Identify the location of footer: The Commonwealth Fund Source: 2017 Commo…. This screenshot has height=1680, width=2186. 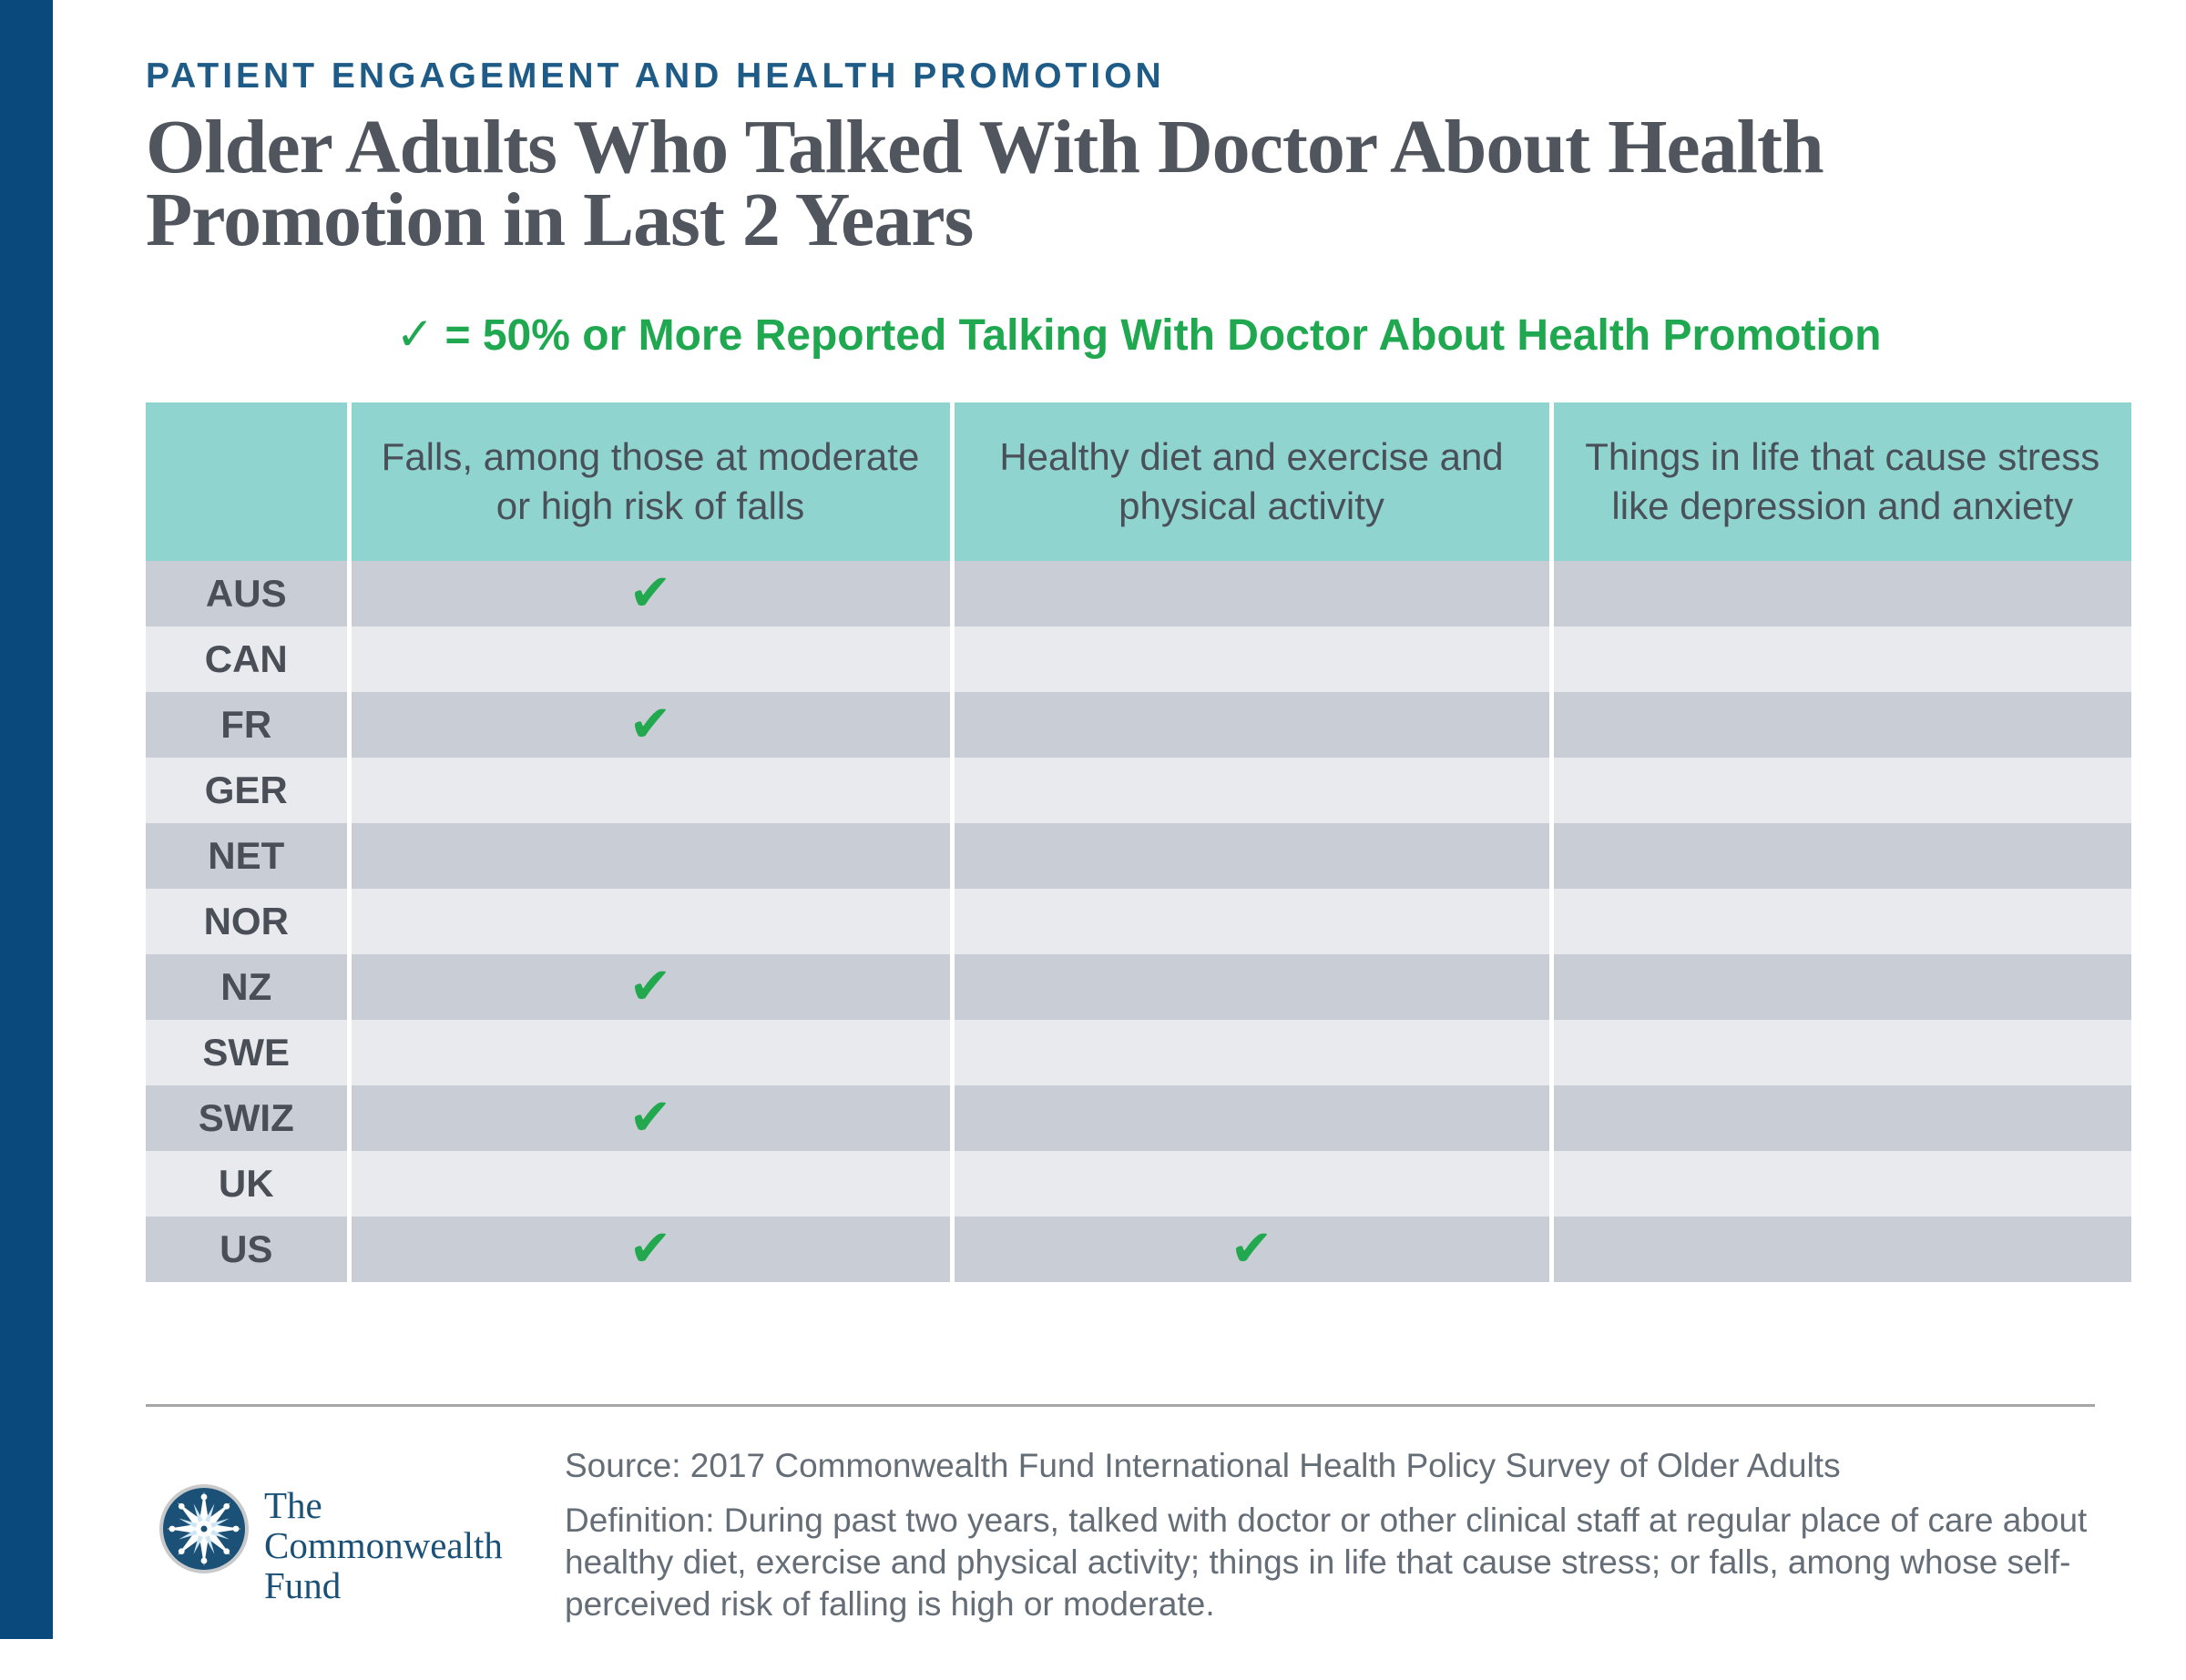
(1138, 1561).